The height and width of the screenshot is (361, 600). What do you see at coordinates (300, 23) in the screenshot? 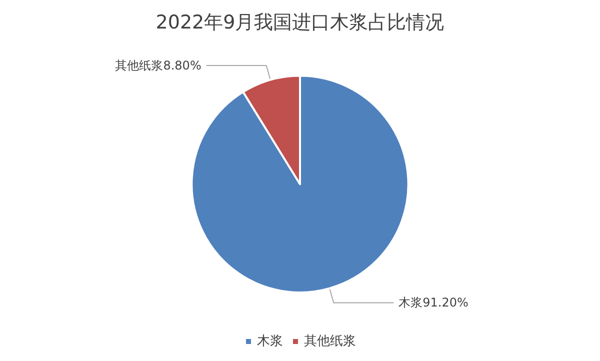
I see `chart-title: 2022年9月我国进口木浆占比情况` at bounding box center [300, 23].